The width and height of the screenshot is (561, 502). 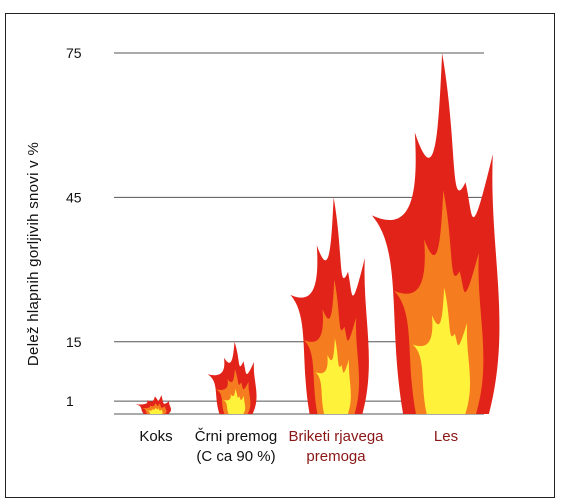 What do you see at coordinates (235, 456) in the screenshot?
I see `x-label-1-1: (C ca 90 %)` at bounding box center [235, 456].